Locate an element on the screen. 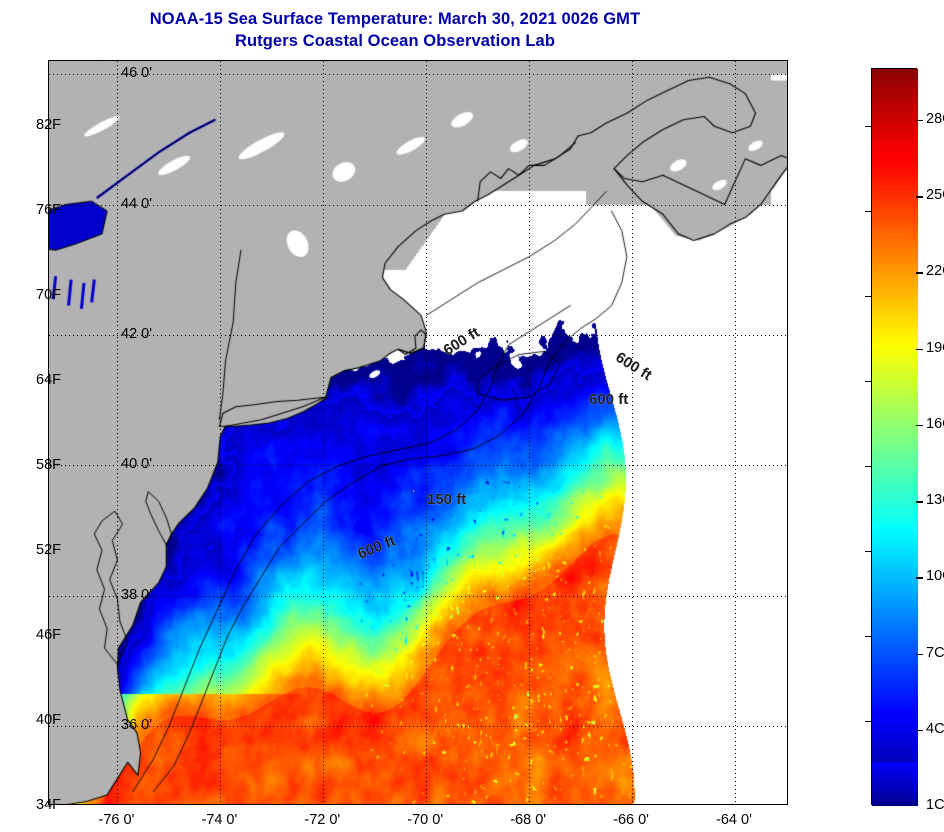 The image size is (944, 832). lon-axis-label: -74 0' is located at coordinates (219, 820).